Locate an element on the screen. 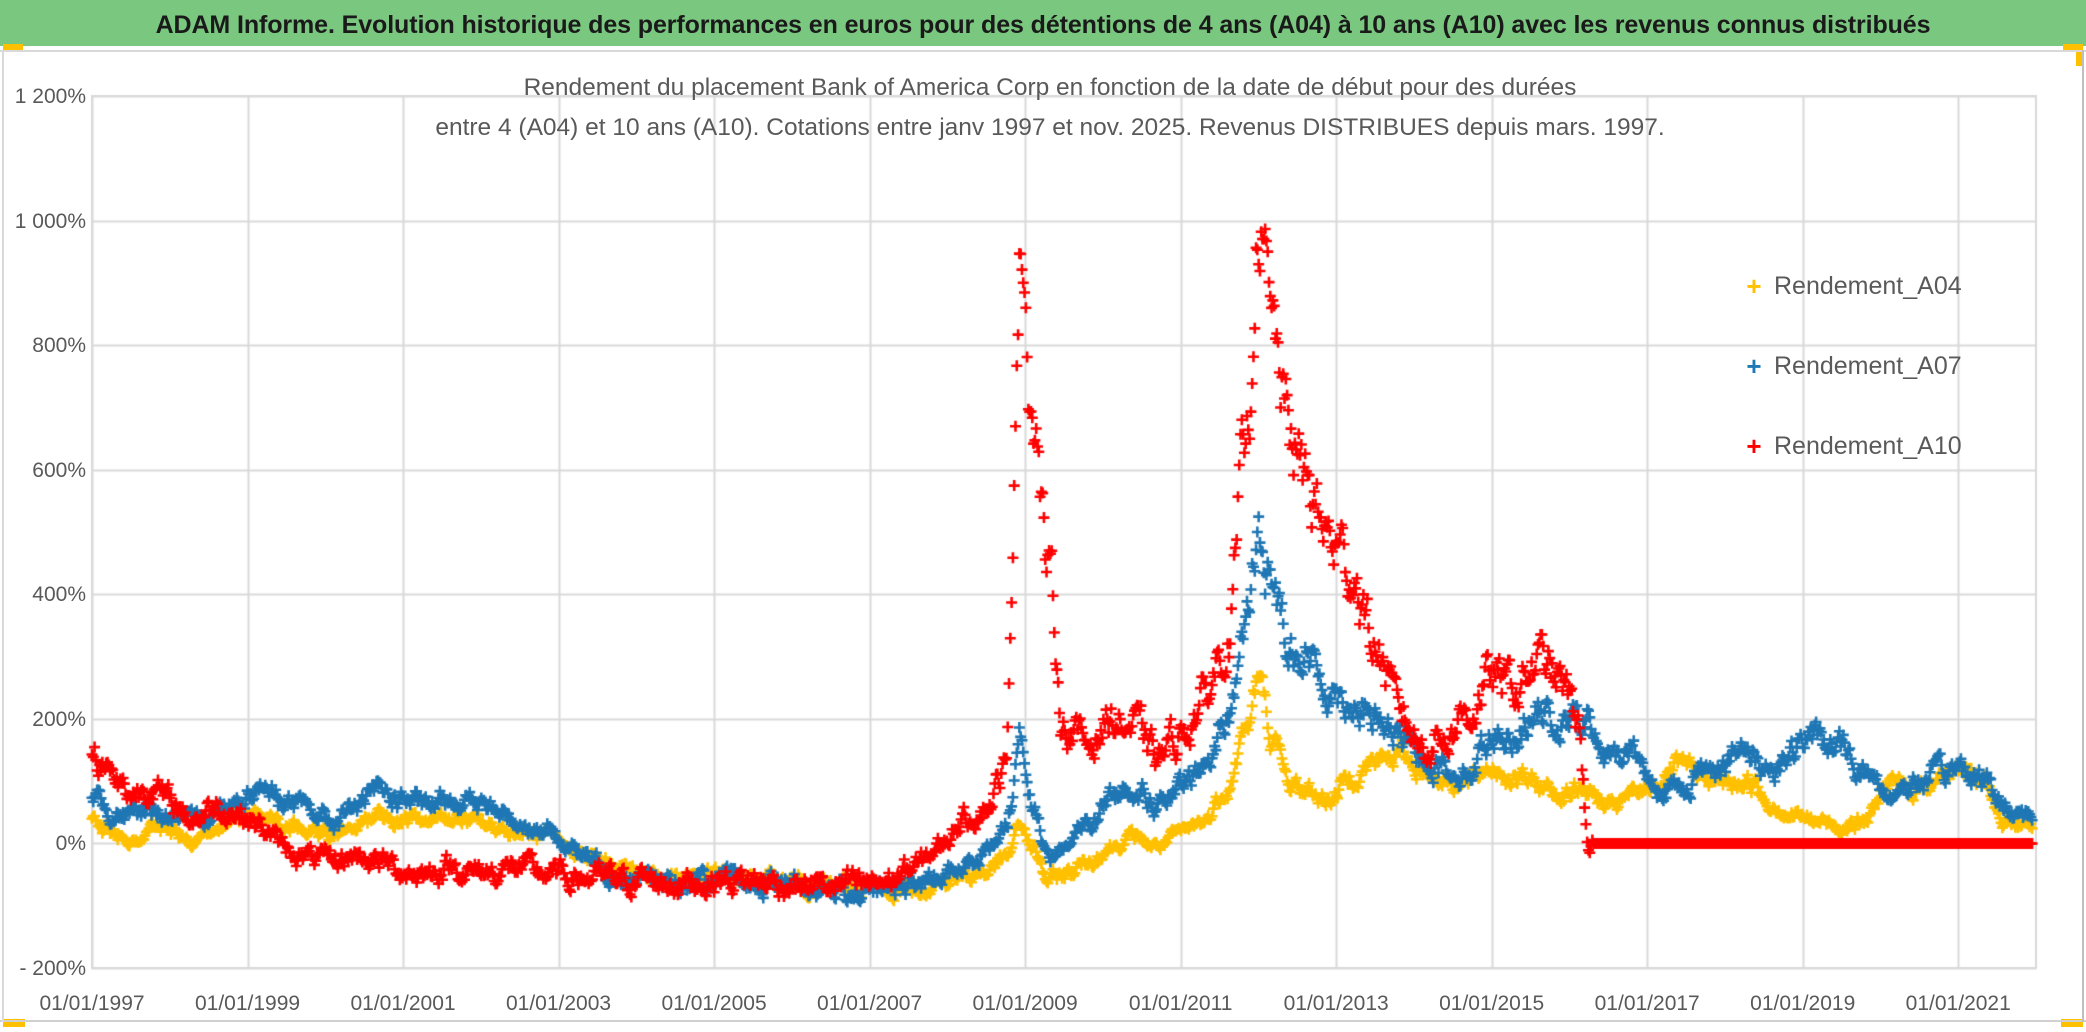  x-axis-tick-label: 01/01/1999 is located at coordinates (247, 1003).